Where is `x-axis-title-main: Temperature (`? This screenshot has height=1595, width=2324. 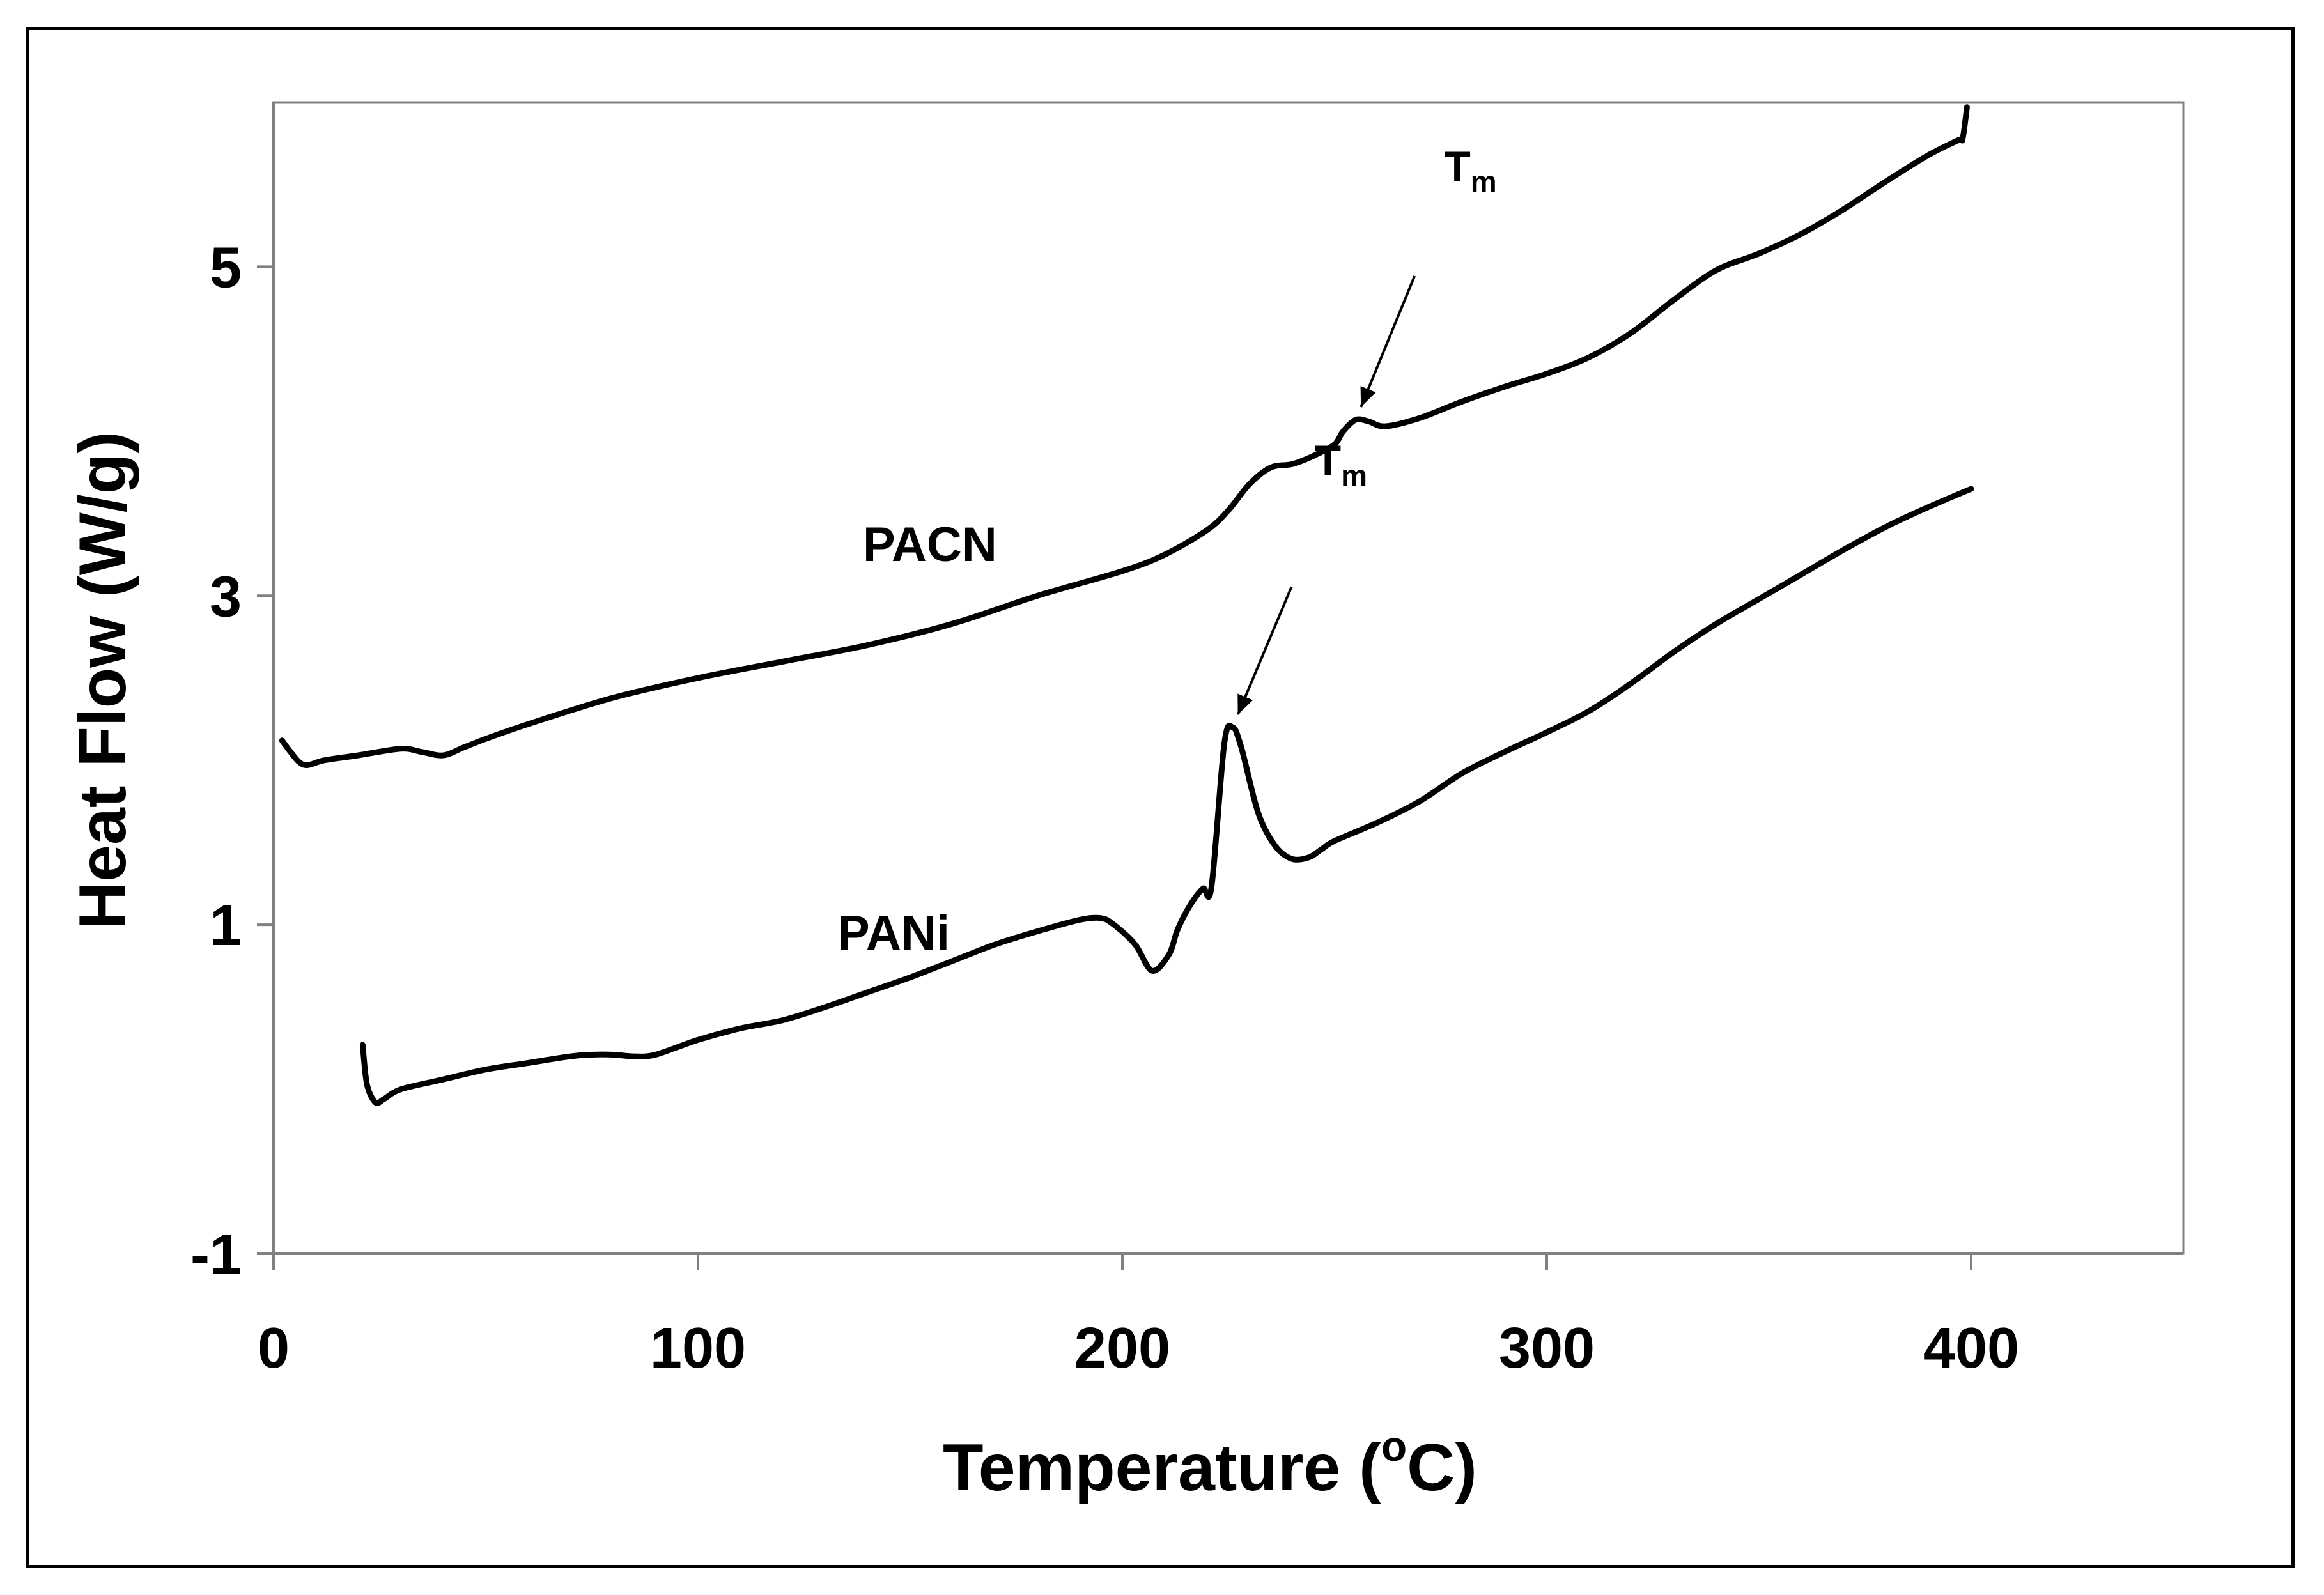
x-axis-title-main: Temperature ( is located at coordinates (1162, 1468).